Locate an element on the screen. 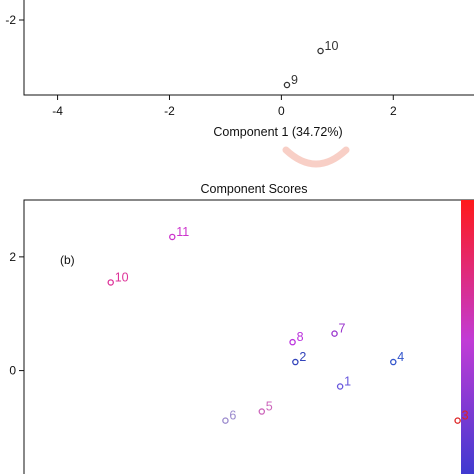  panel-b-point-label: 11 is located at coordinates (182, 232).